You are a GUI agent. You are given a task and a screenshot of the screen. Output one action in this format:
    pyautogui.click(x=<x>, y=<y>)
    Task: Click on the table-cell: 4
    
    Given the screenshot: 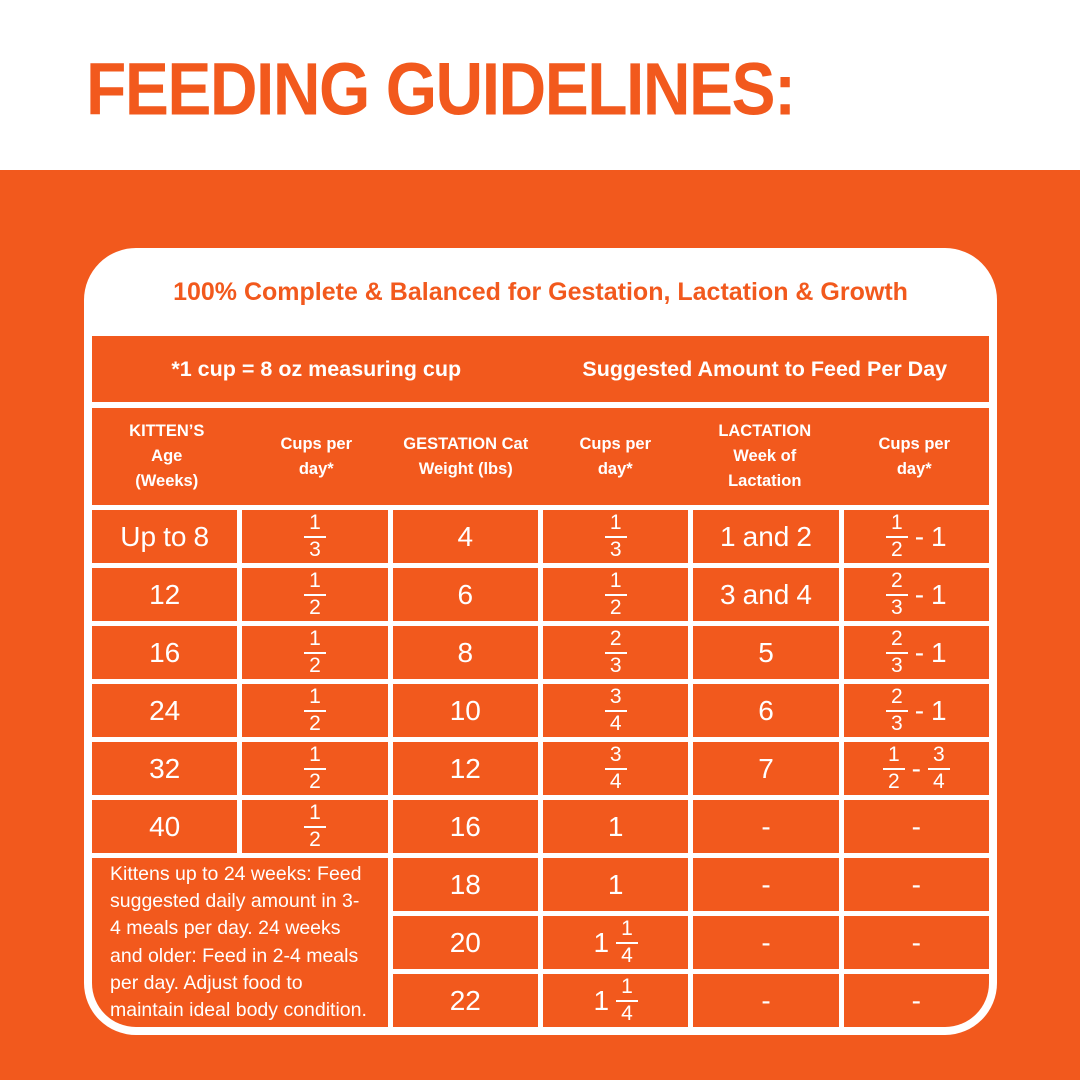 What is the action you would take?
    pyautogui.click(x=465, y=536)
    